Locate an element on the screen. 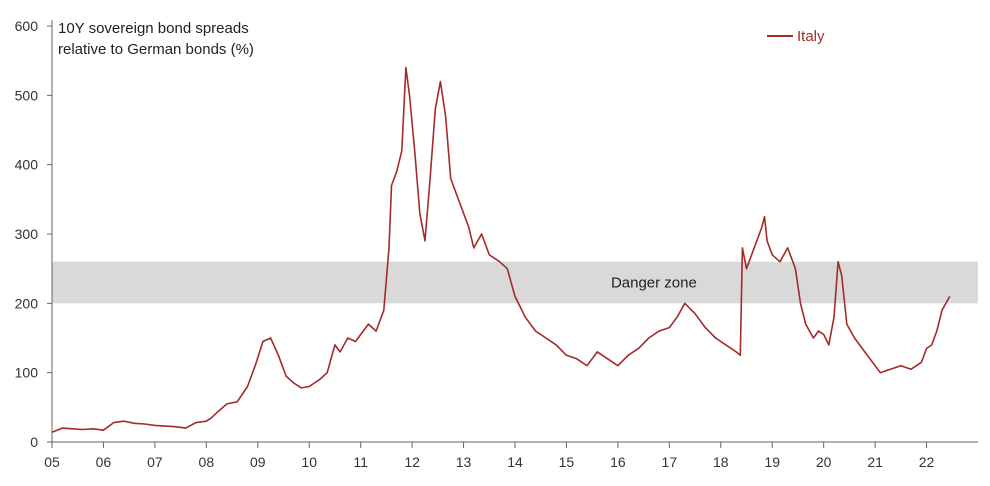 The width and height of the screenshot is (990, 486). legend-label-italy: Italy is located at coordinates (811, 36).